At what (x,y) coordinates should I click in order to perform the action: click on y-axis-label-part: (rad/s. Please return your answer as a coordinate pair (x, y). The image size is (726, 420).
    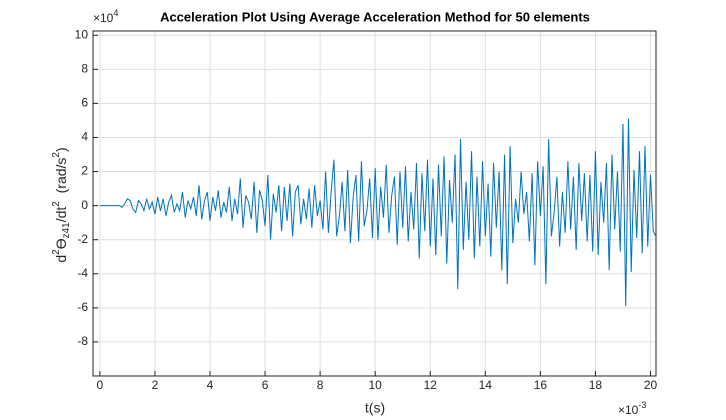
    Looking at the image, I should click on (61, 180).